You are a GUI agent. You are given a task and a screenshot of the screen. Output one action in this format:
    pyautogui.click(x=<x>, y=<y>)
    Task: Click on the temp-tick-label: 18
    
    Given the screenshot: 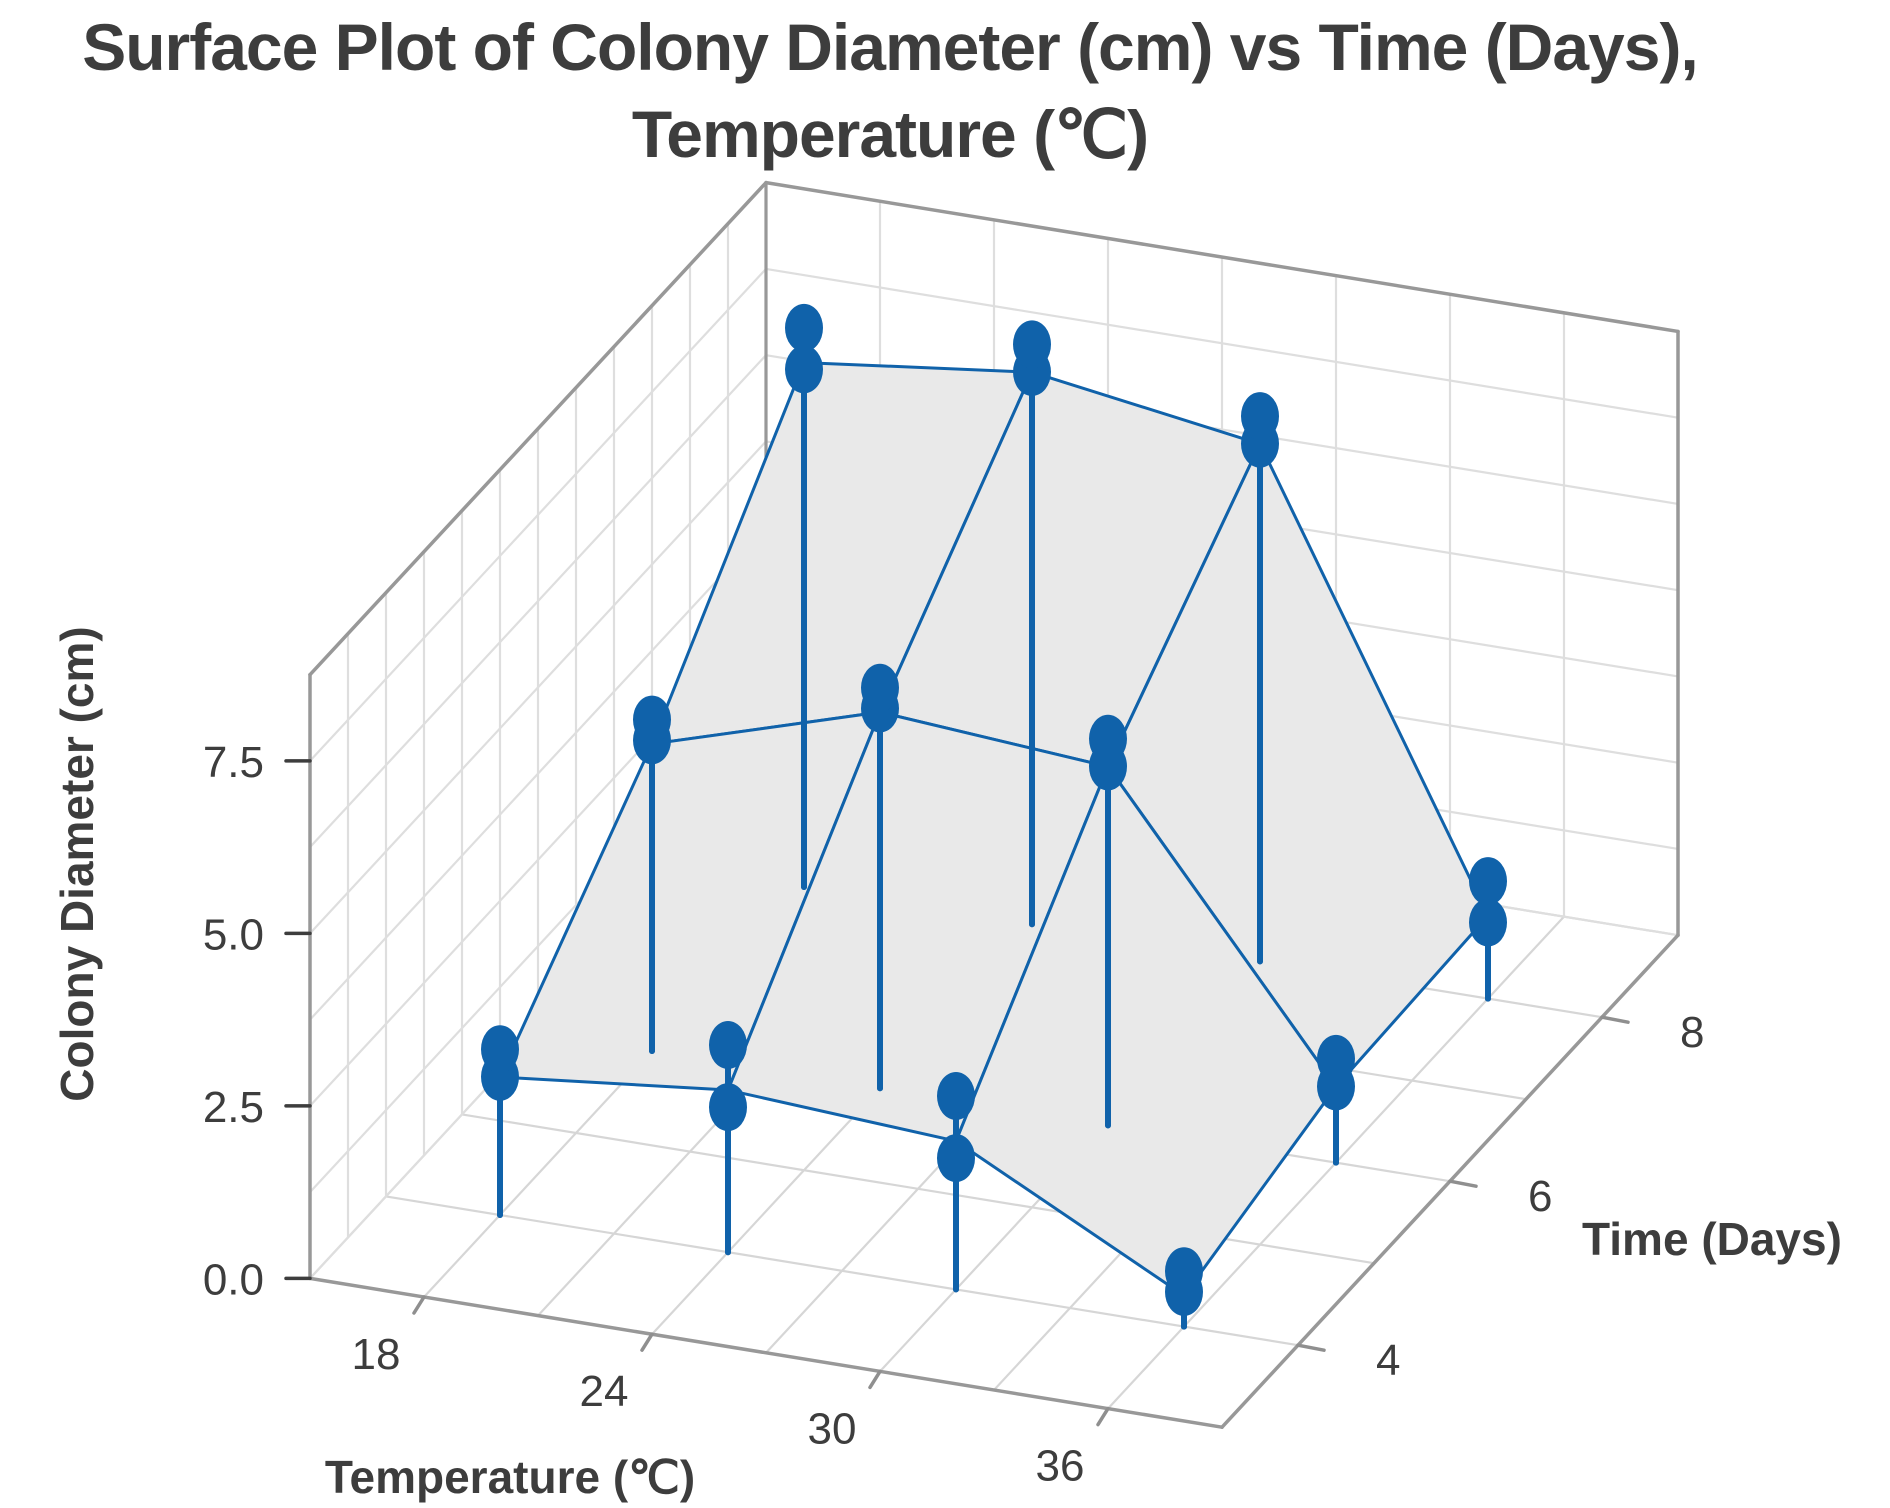 What is the action you would take?
    pyautogui.click(x=376, y=1354)
    